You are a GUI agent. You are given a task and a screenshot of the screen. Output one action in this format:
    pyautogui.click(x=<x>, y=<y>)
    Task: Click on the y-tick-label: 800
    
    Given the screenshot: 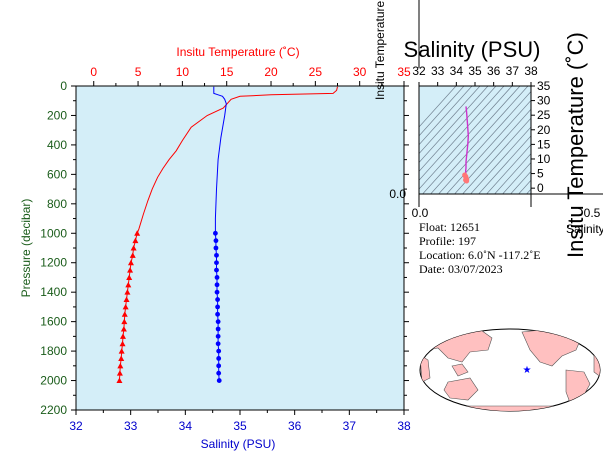 What is the action you would take?
    pyautogui.click(x=57, y=204)
    